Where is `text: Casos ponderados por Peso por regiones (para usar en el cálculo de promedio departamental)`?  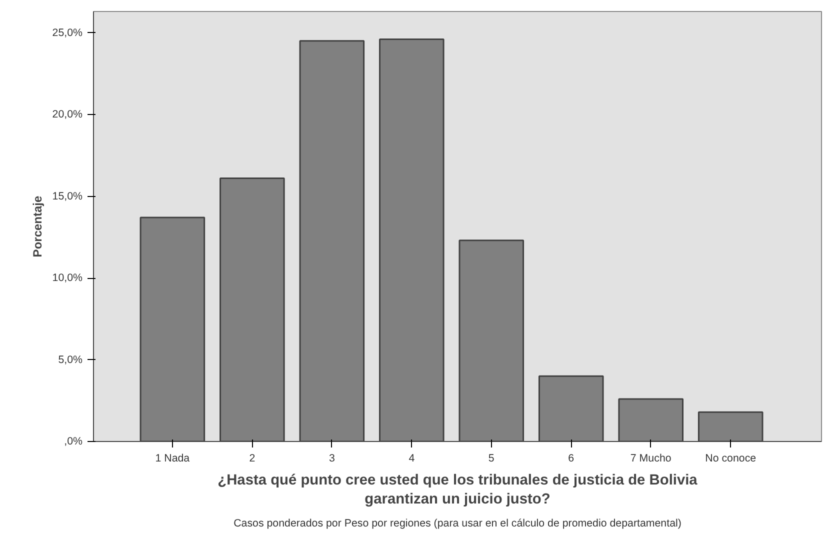
text: Casos ponderados por Peso por regiones (para usar en el cálculo de promedio departamental) is located at coordinates (458, 524).